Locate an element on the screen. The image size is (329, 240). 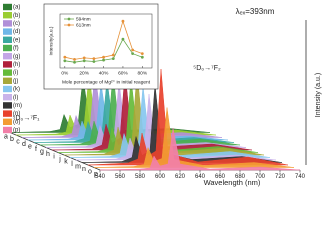
x-tick-label: 40% is located at coordinates (104, 73).